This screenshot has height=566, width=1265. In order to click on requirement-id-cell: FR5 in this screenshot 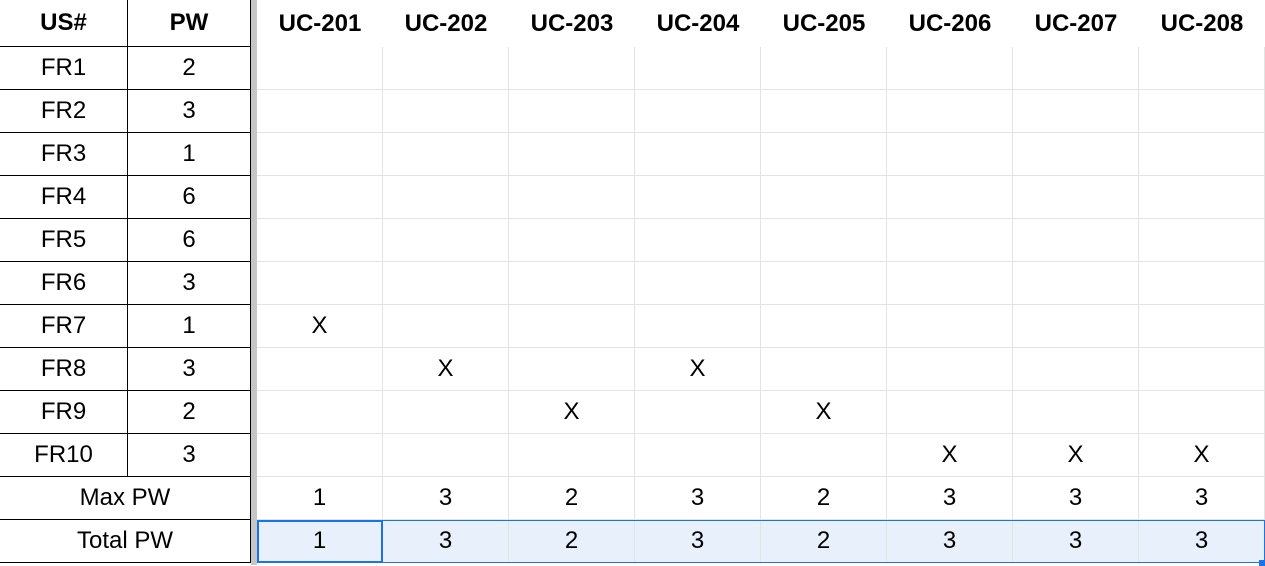, I will do `click(64, 240)`.